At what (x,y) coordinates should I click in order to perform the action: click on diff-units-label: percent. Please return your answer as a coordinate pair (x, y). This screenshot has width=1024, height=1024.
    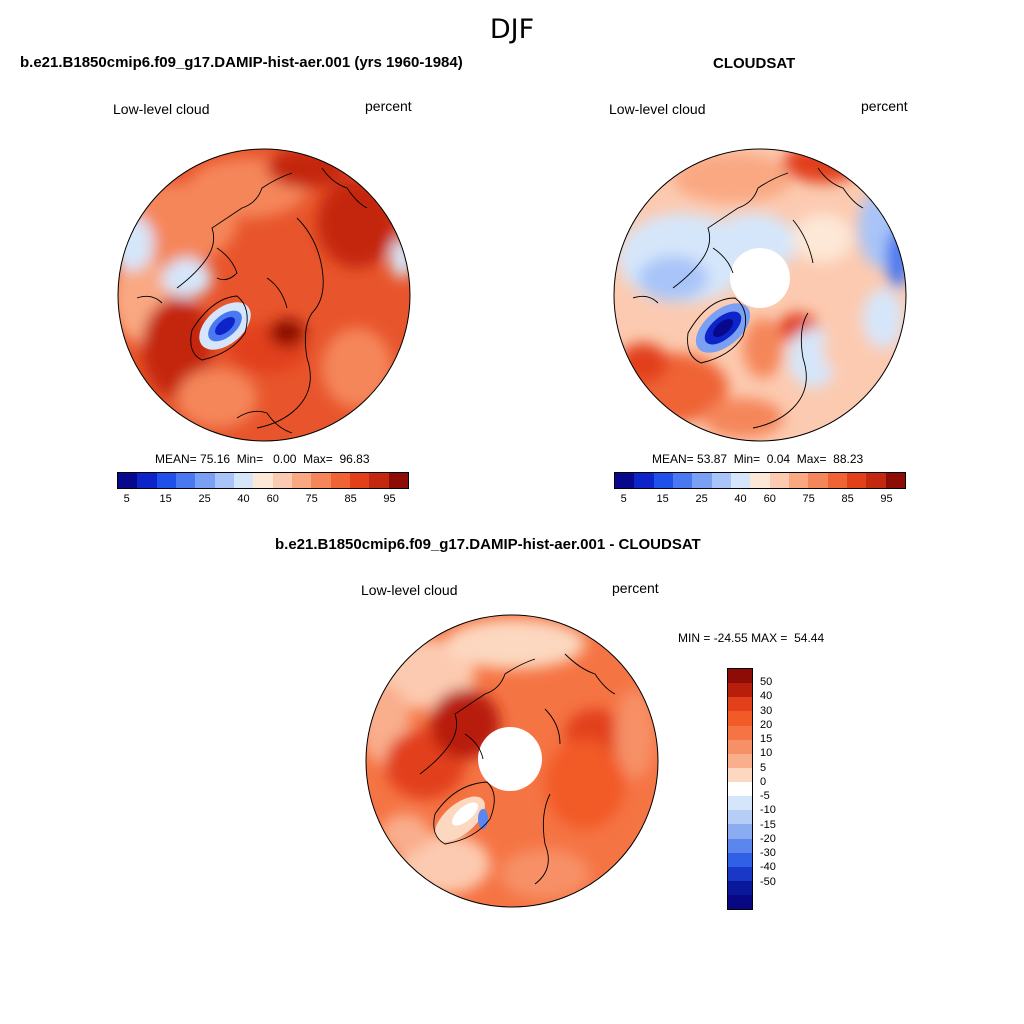
    Looking at the image, I should click on (635, 588).